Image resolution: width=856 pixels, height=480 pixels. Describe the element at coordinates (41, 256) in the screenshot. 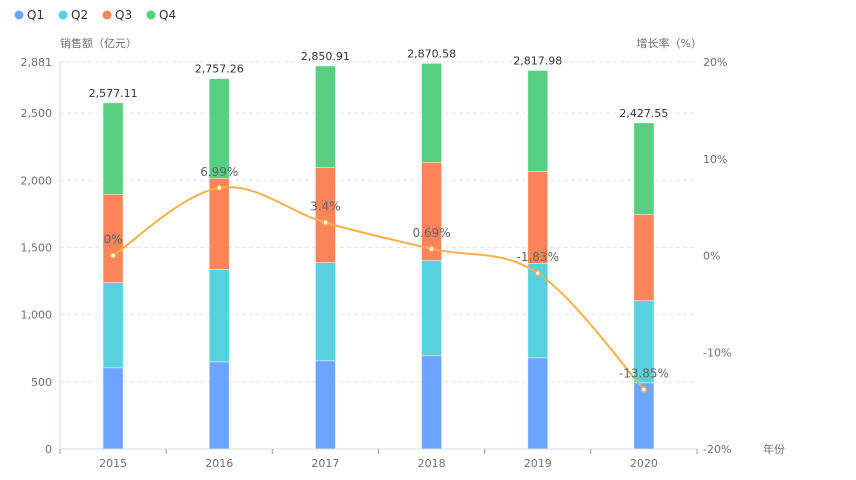

I see `y-axis: 0 500 1,000 1,500 2,000 2,500 2,881` at that location.